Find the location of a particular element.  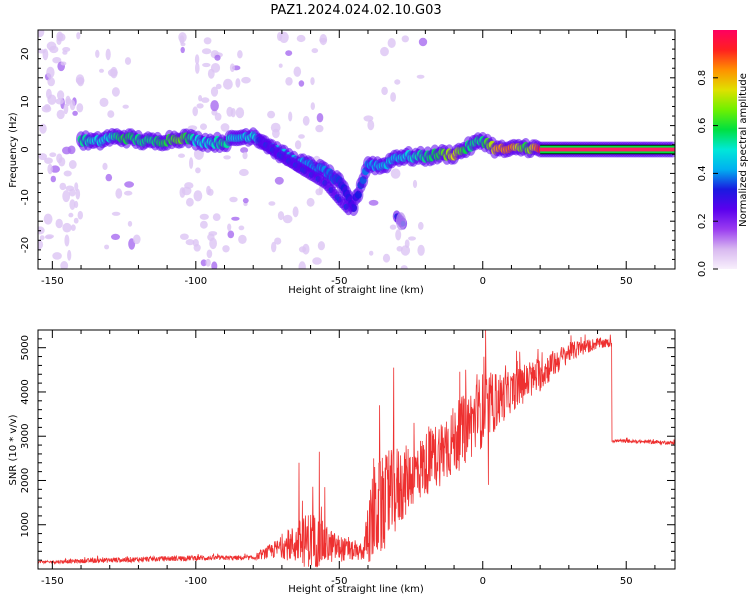

snr-x-tick-label: -100 is located at coordinates (195, 581).